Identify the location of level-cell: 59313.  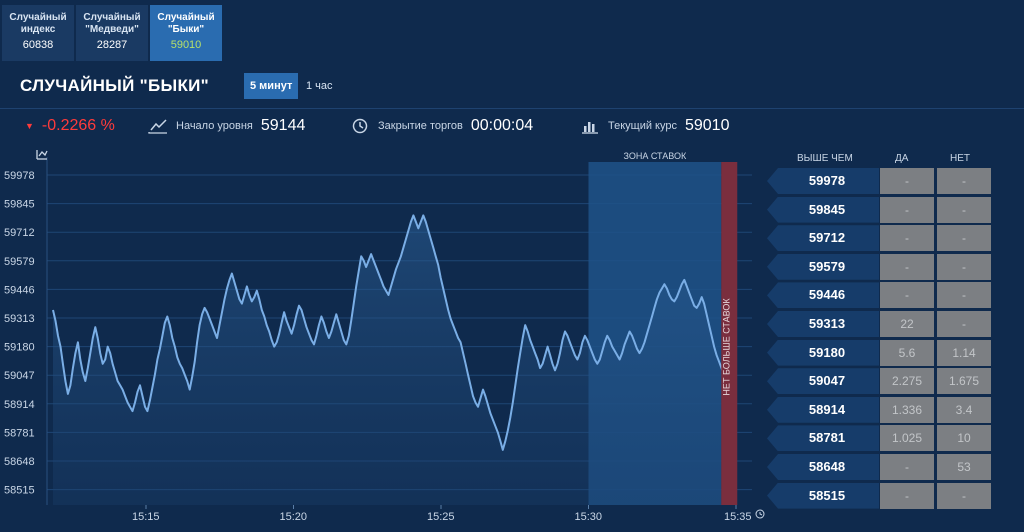
(823, 324).